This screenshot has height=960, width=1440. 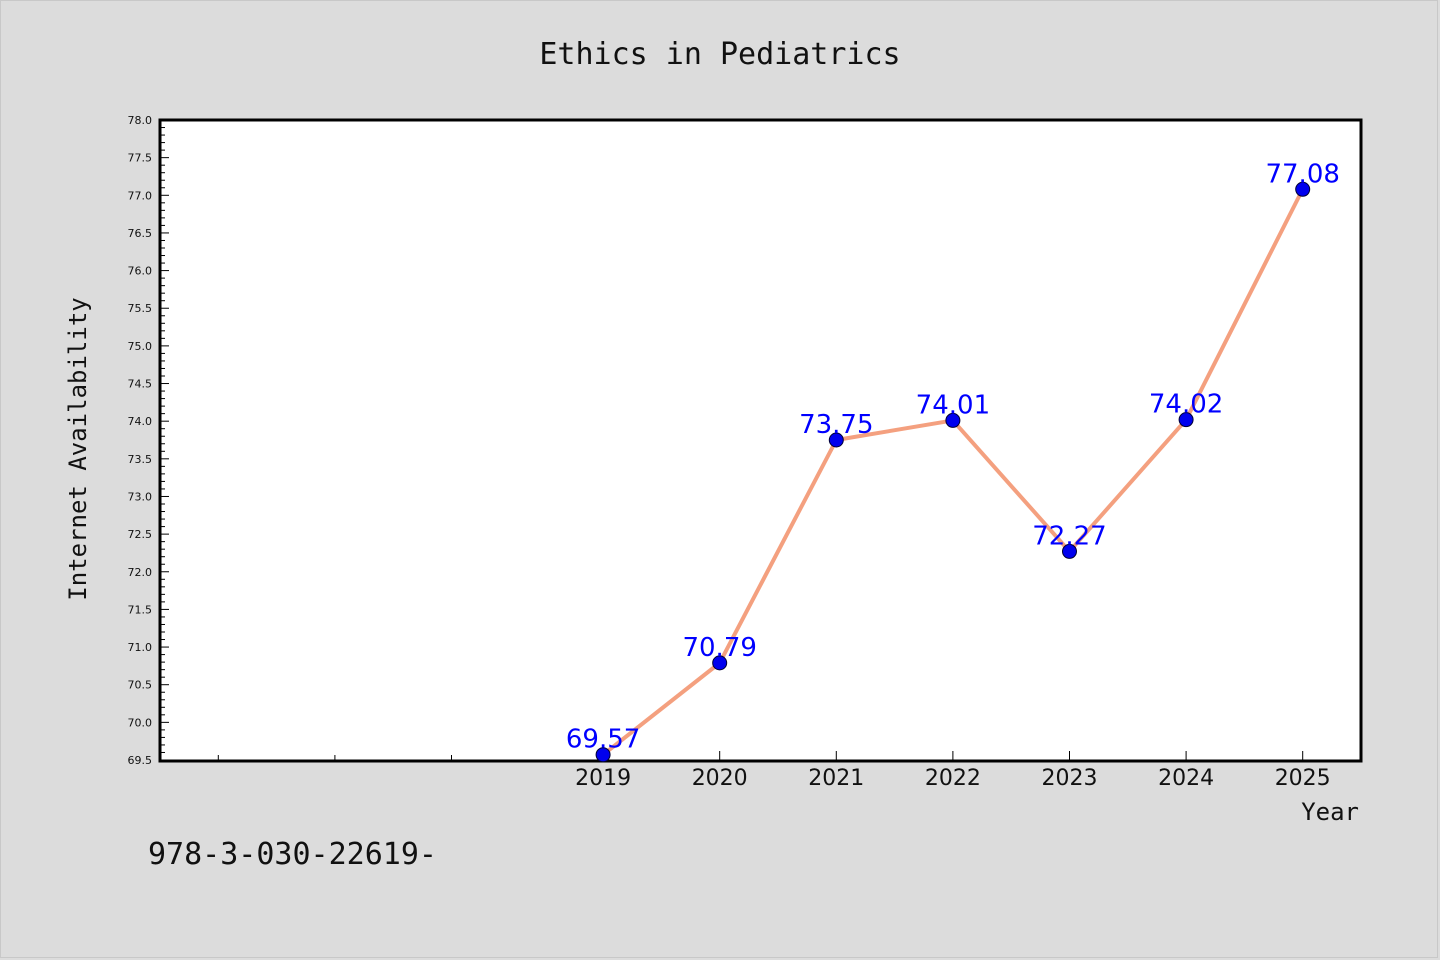 I want to click on x-tick-label: 2022, so click(x=953, y=778).